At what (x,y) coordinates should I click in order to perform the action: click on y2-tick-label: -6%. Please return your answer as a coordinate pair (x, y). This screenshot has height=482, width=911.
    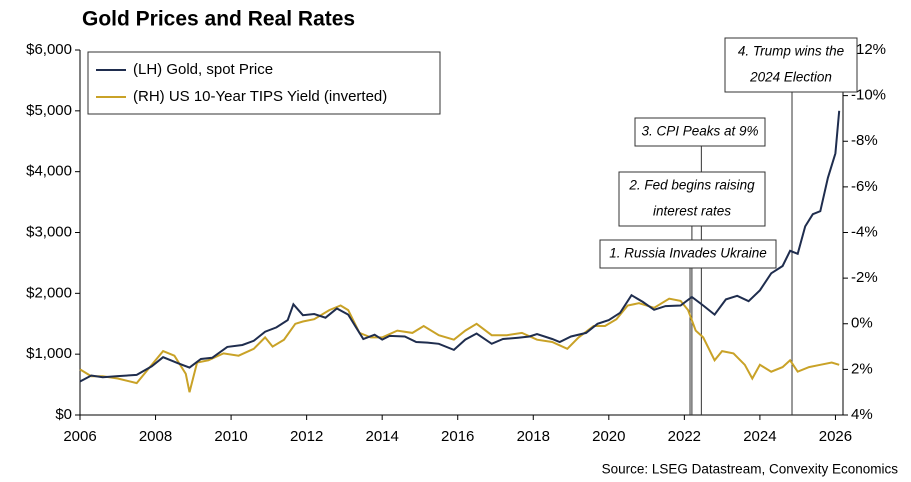
    Looking at the image, I should click on (864, 186).